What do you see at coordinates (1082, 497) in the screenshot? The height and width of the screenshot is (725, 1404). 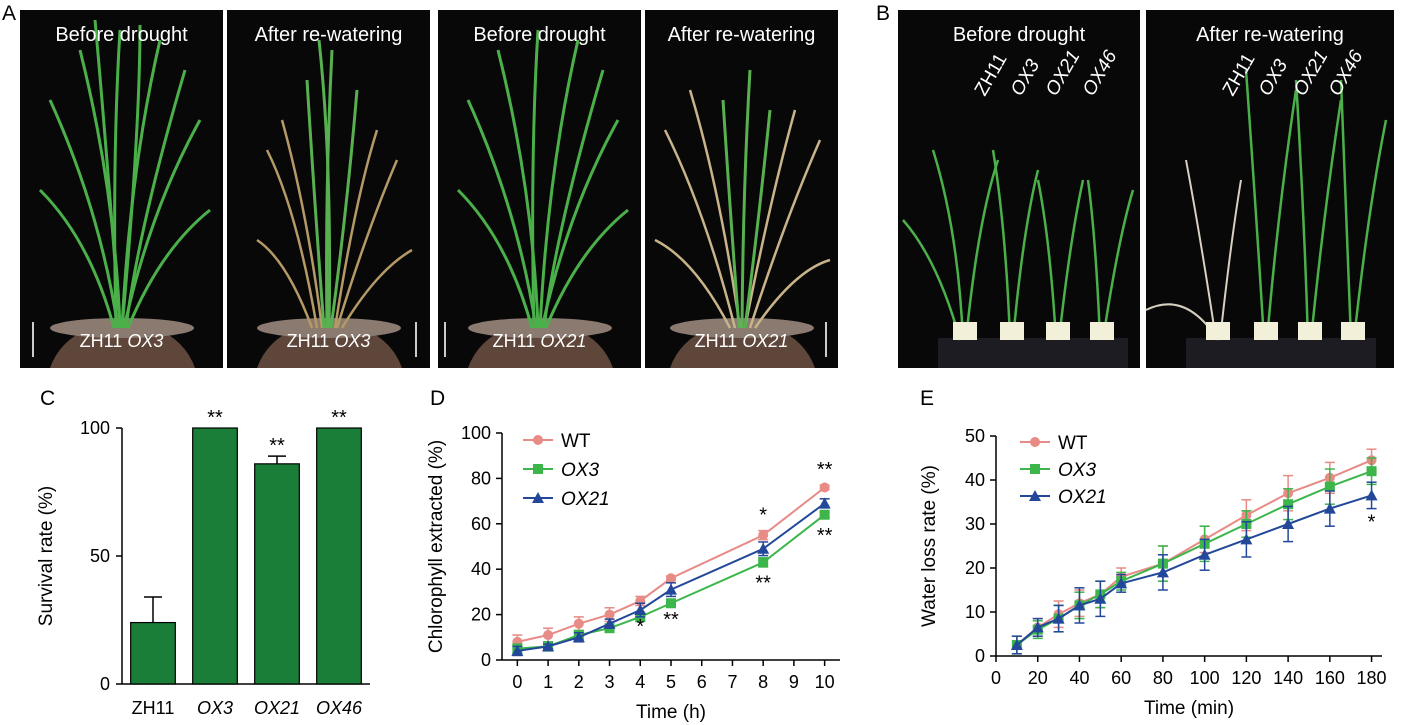 I see `legend-label: OX21` at bounding box center [1082, 497].